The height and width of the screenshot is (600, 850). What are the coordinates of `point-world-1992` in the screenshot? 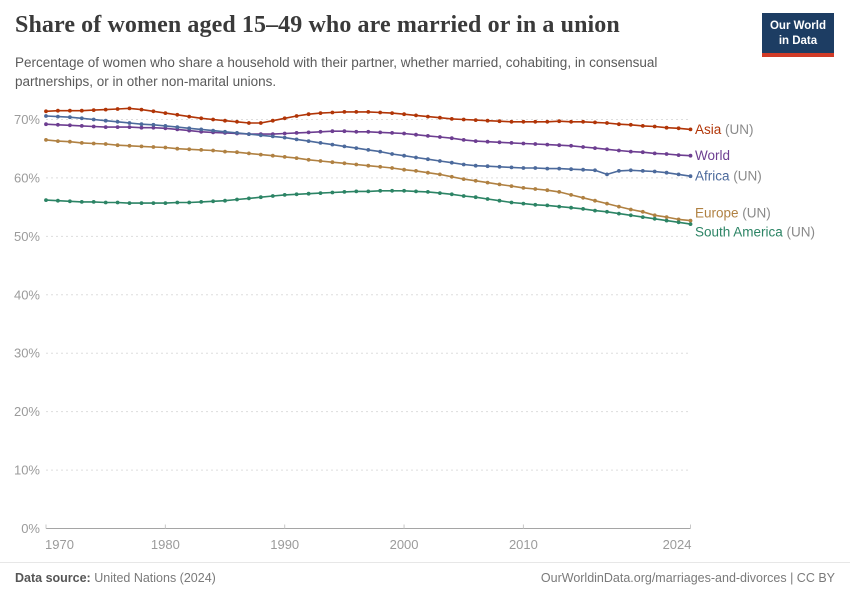 It's located at (308, 132).